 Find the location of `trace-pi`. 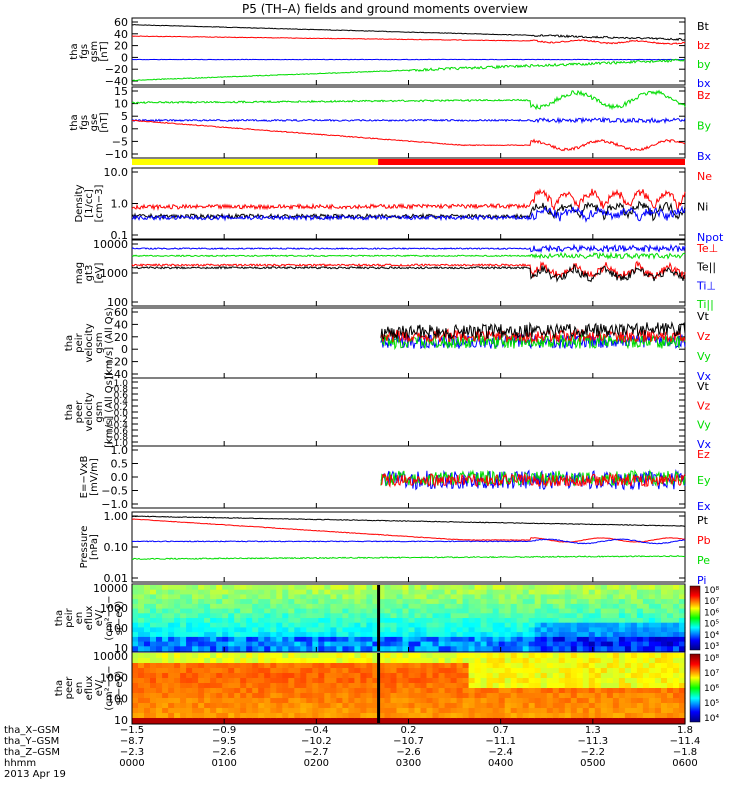

trace-pi is located at coordinates (408, 541).